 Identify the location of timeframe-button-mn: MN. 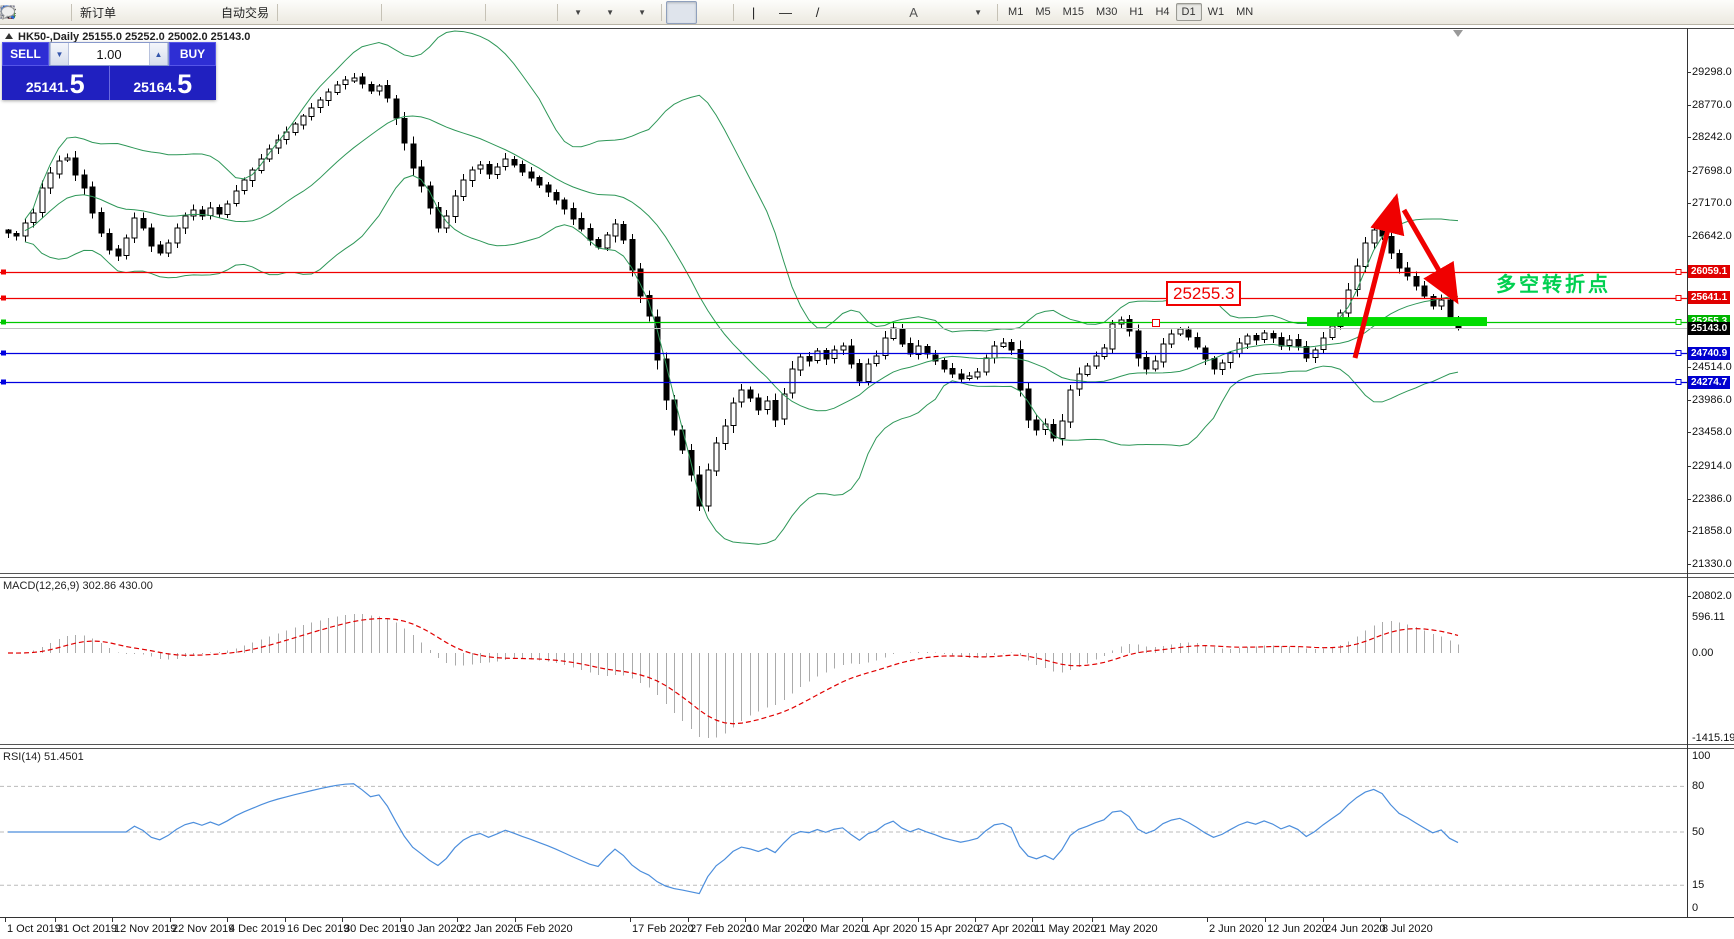
(1245, 12).